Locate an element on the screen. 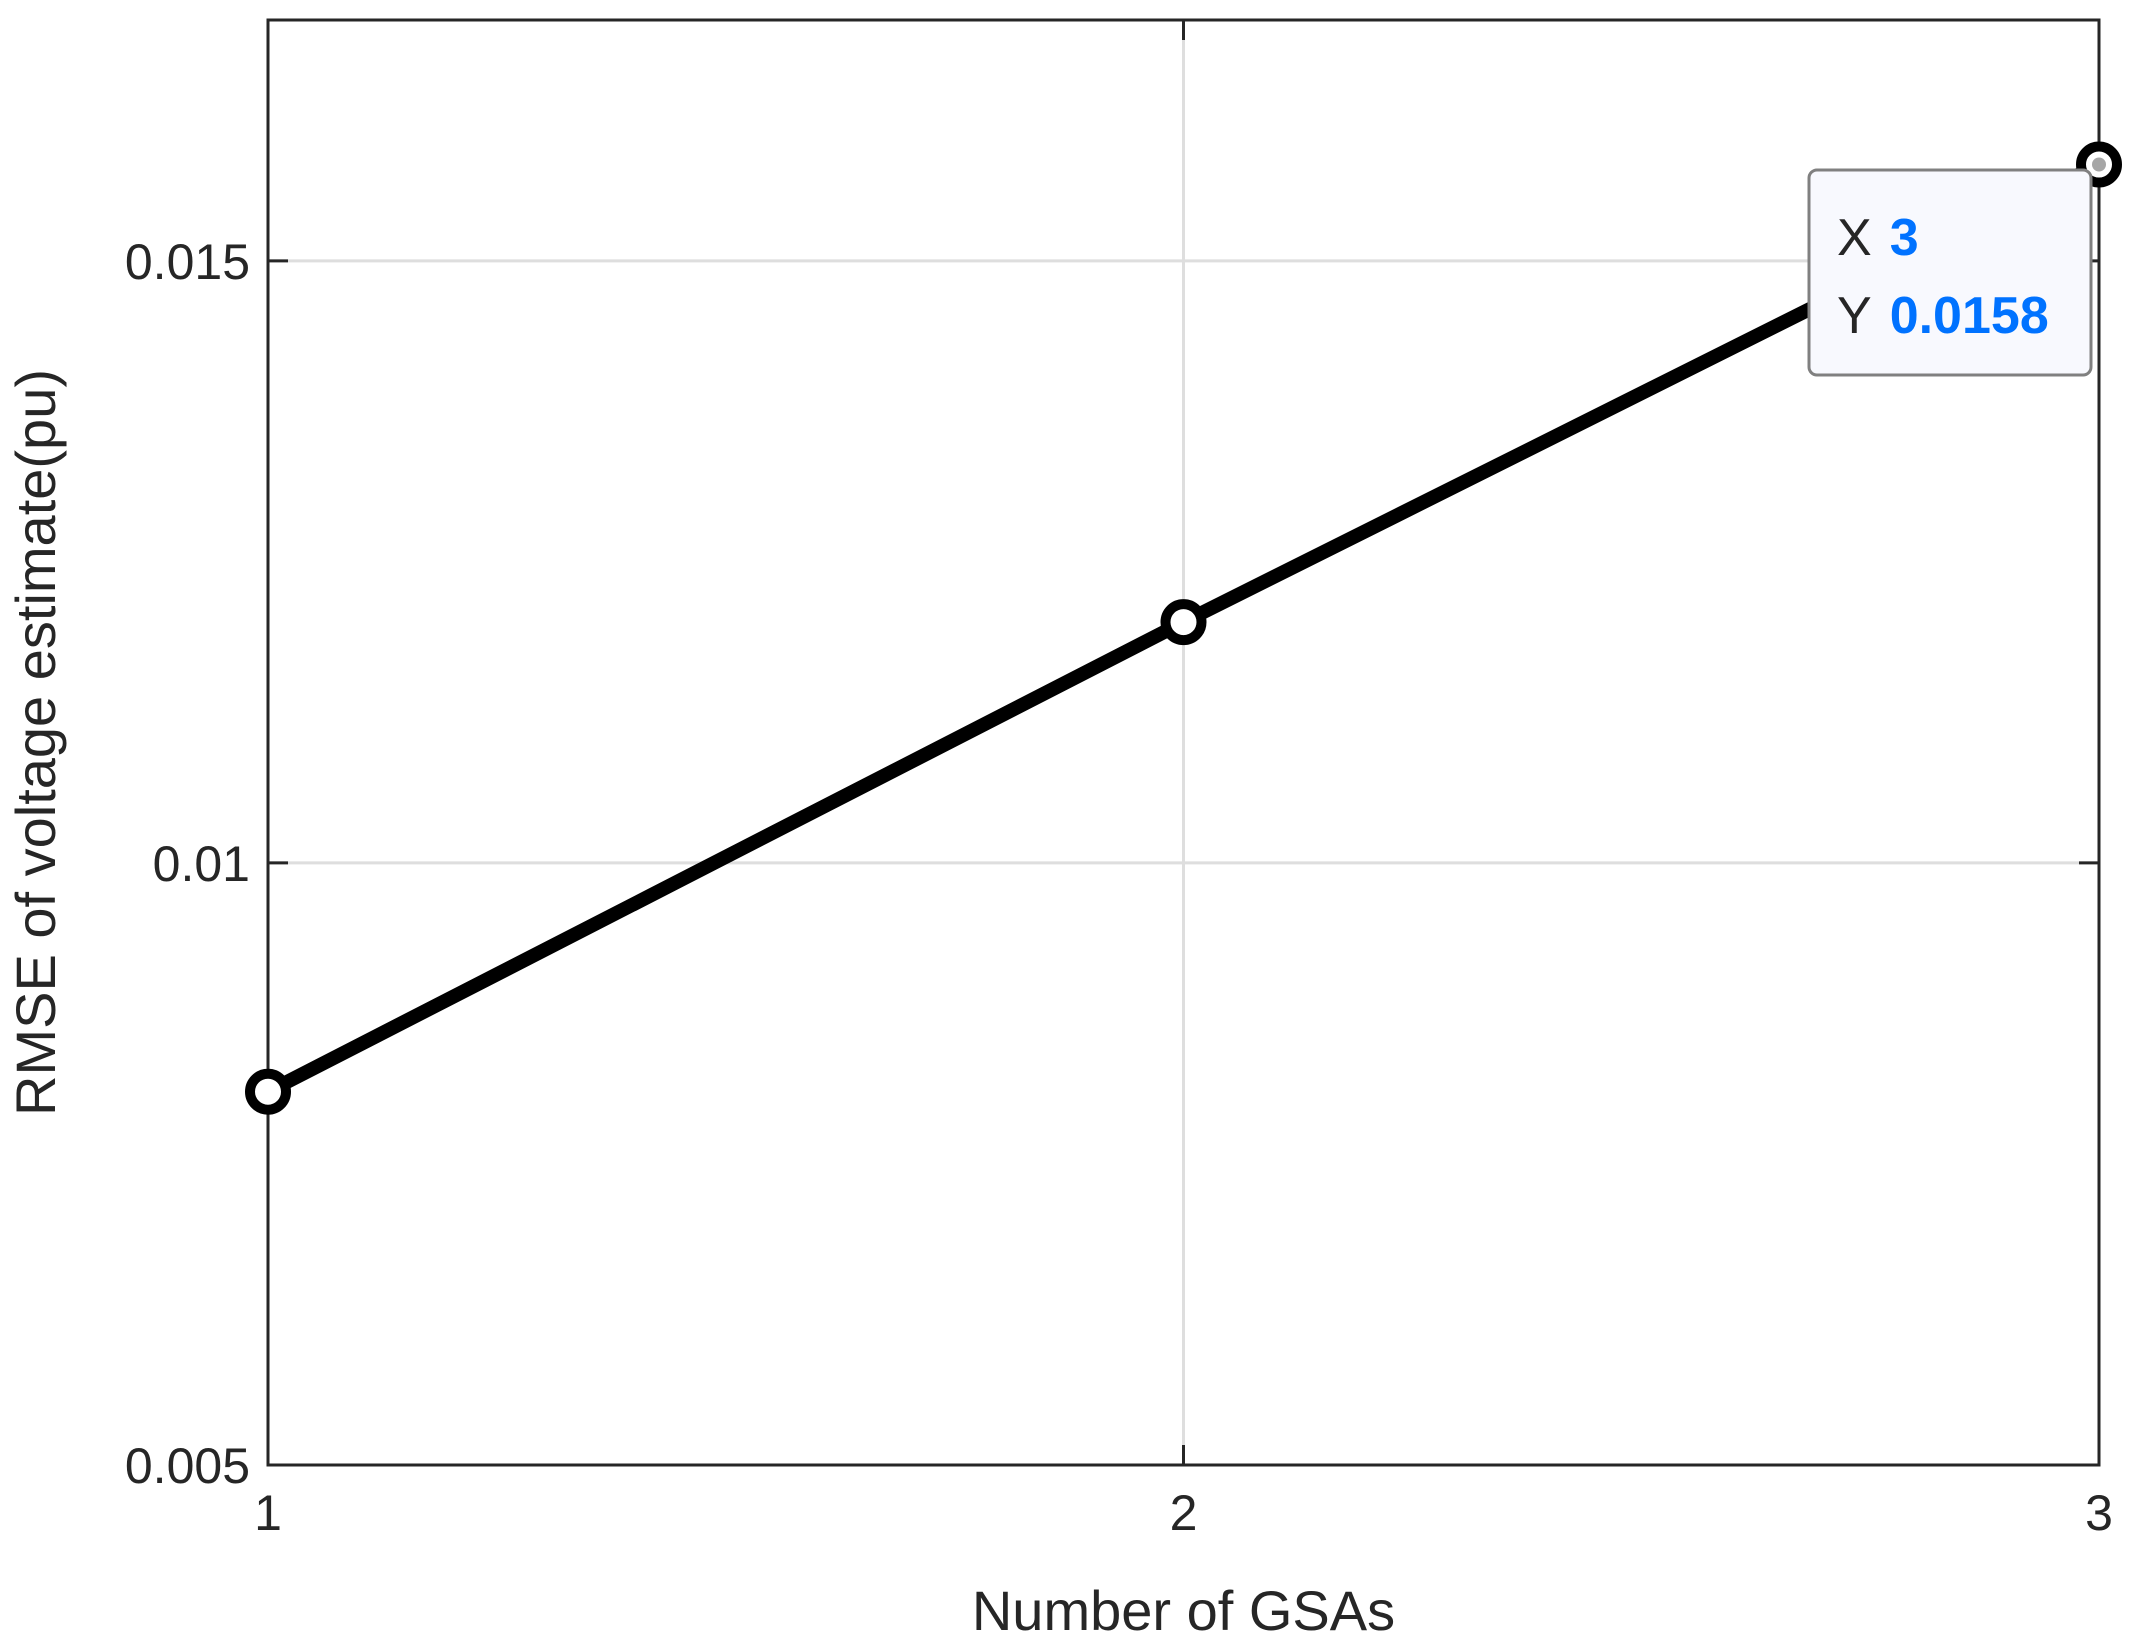 The width and height of the screenshot is (2141, 1650). y-tick-label: 0.01 is located at coordinates (201, 864).